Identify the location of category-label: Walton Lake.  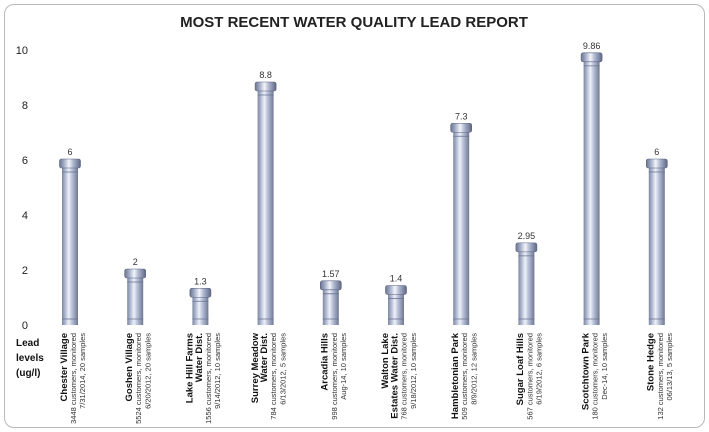
(385, 361).